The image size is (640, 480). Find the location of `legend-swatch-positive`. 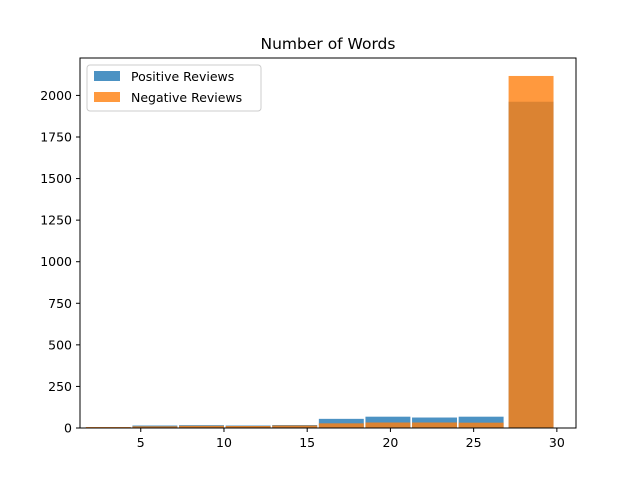

legend-swatch-positive is located at coordinates (107, 76).